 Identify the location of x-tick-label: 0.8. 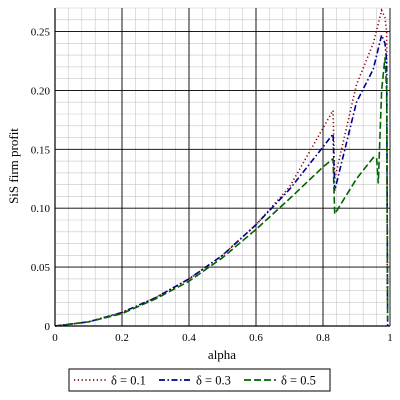
(323, 338).